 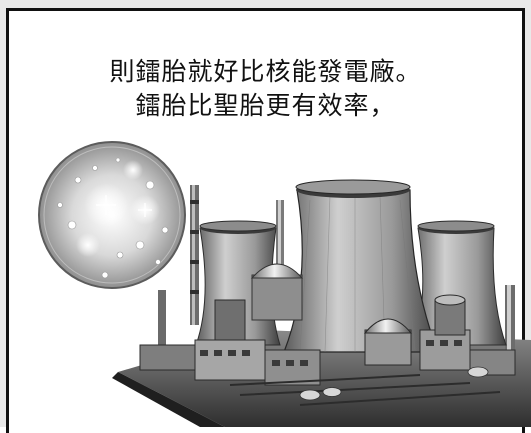 I want to click on glowing-orb-icon, so click(x=112, y=215).